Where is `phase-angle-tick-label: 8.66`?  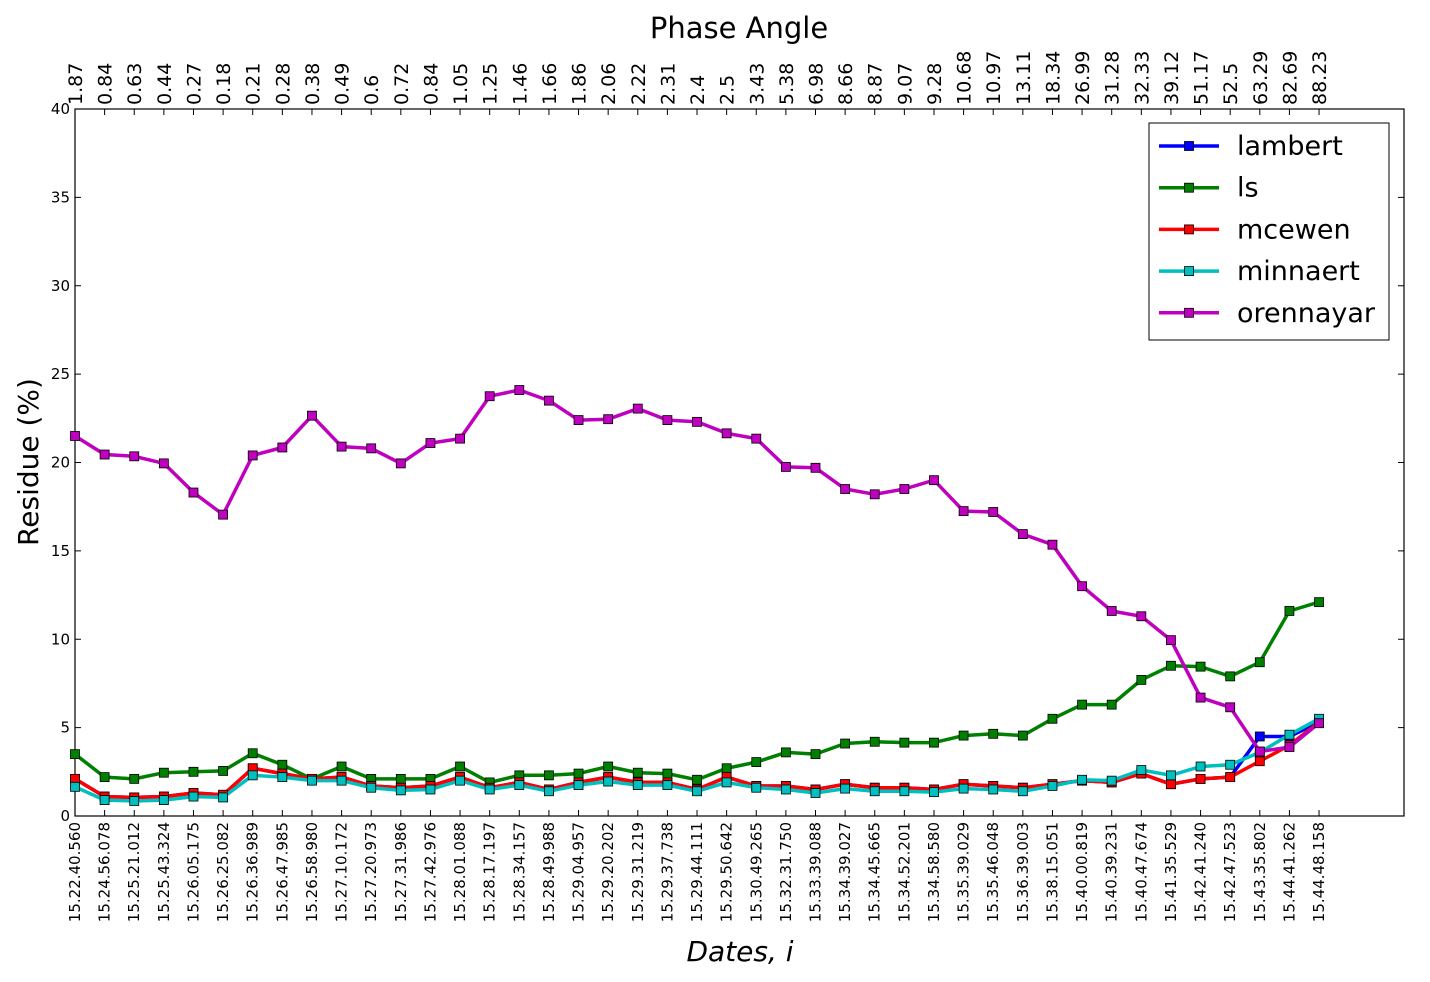 phase-angle-tick-label: 8.66 is located at coordinates (846, 84).